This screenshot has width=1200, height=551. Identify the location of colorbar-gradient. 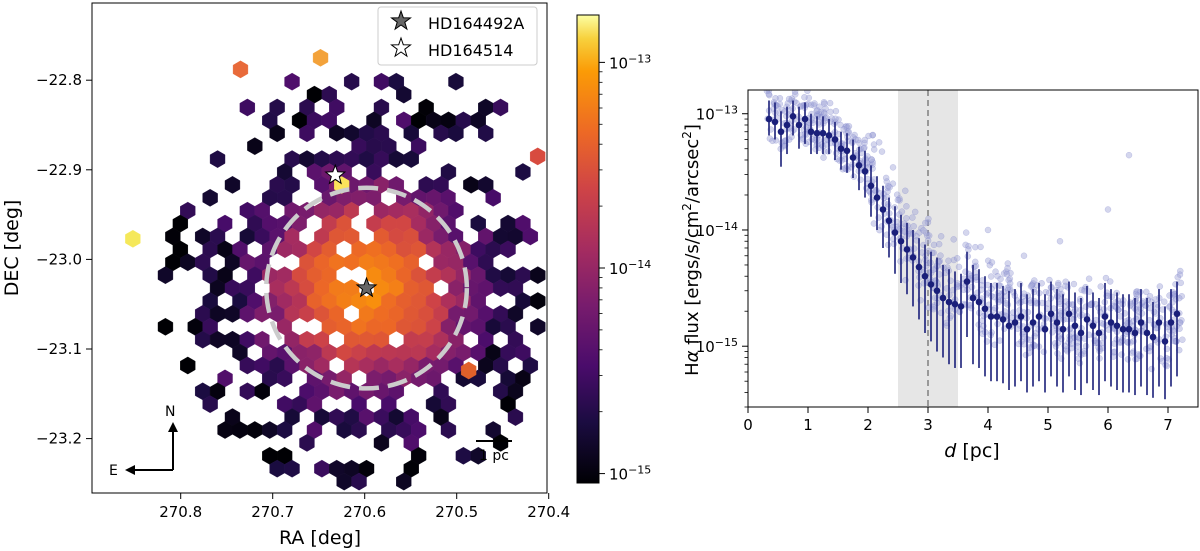
(588, 249).